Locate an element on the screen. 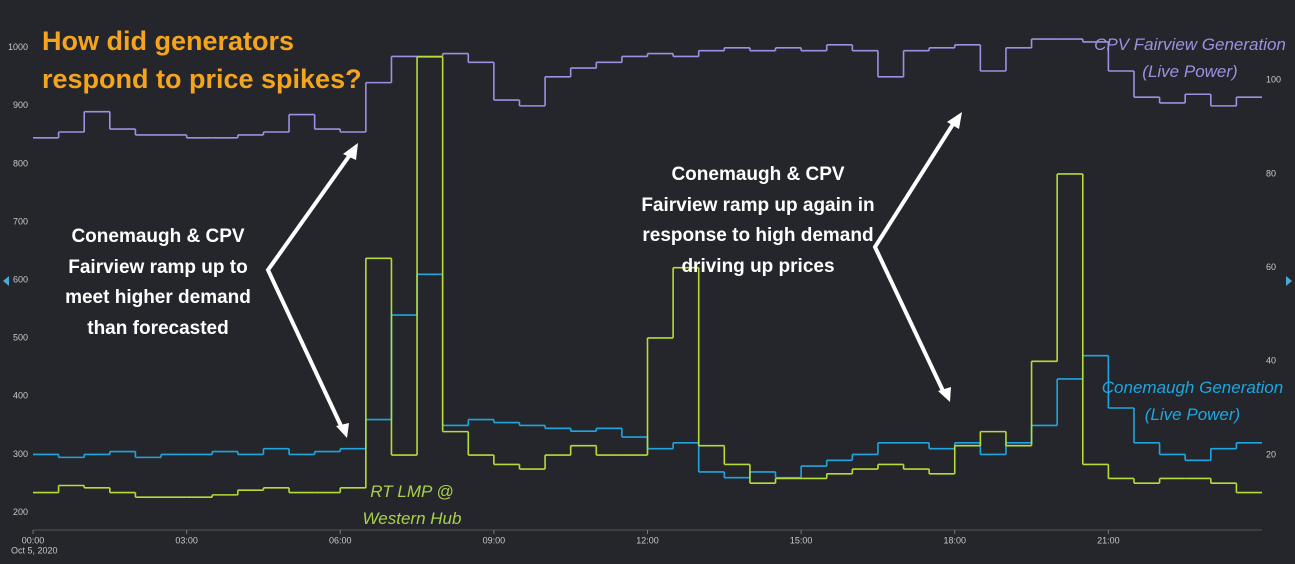 The height and width of the screenshot is (564, 1295). y-tick-label: 1000 is located at coordinates (18, 47).